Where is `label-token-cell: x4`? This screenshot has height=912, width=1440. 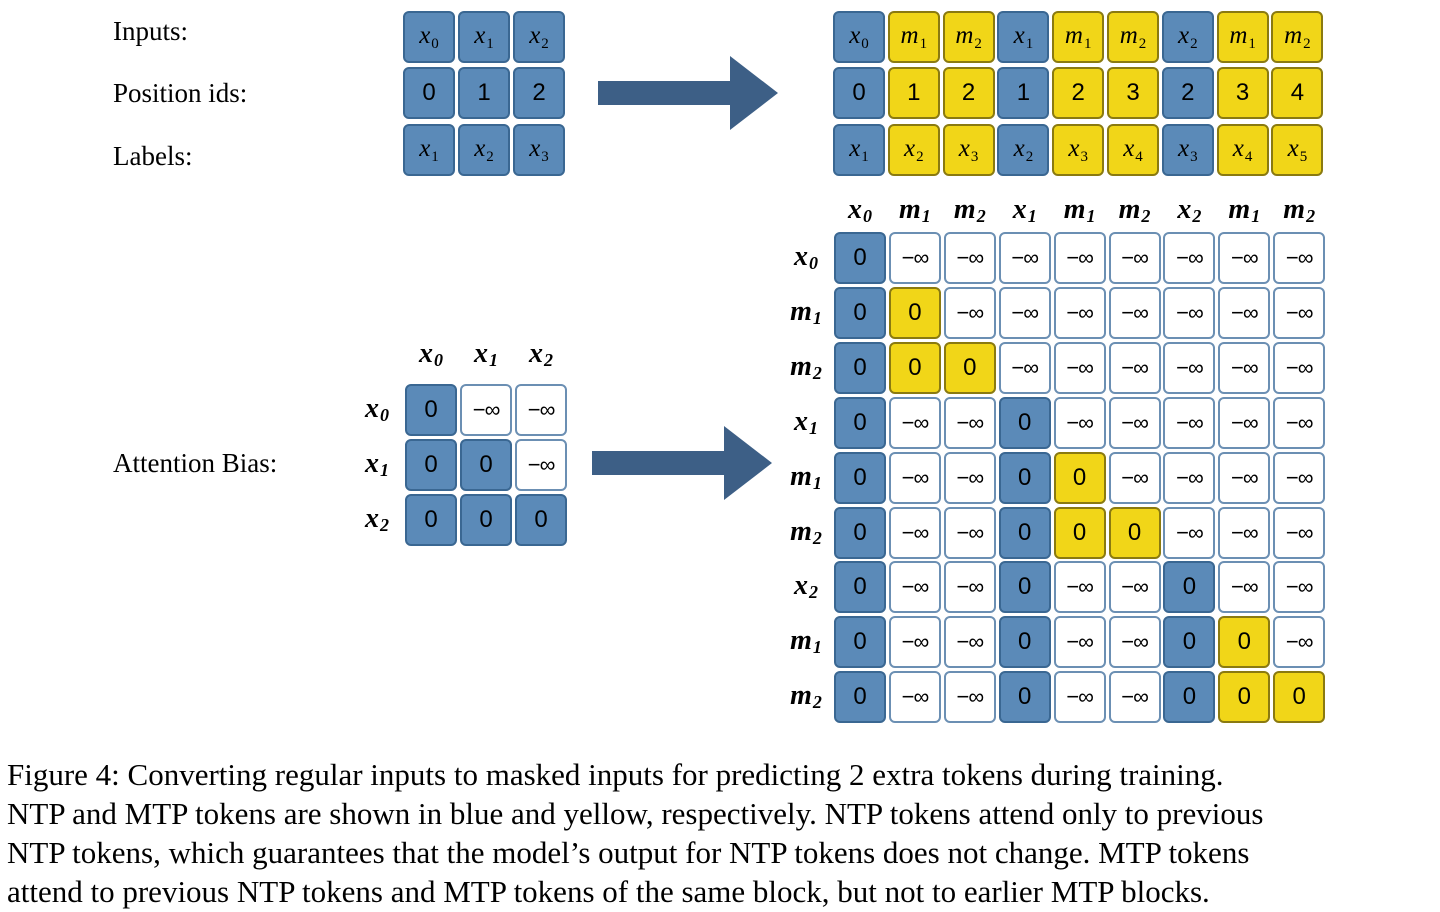 label-token-cell: x4 is located at coordinates (1133, 150).